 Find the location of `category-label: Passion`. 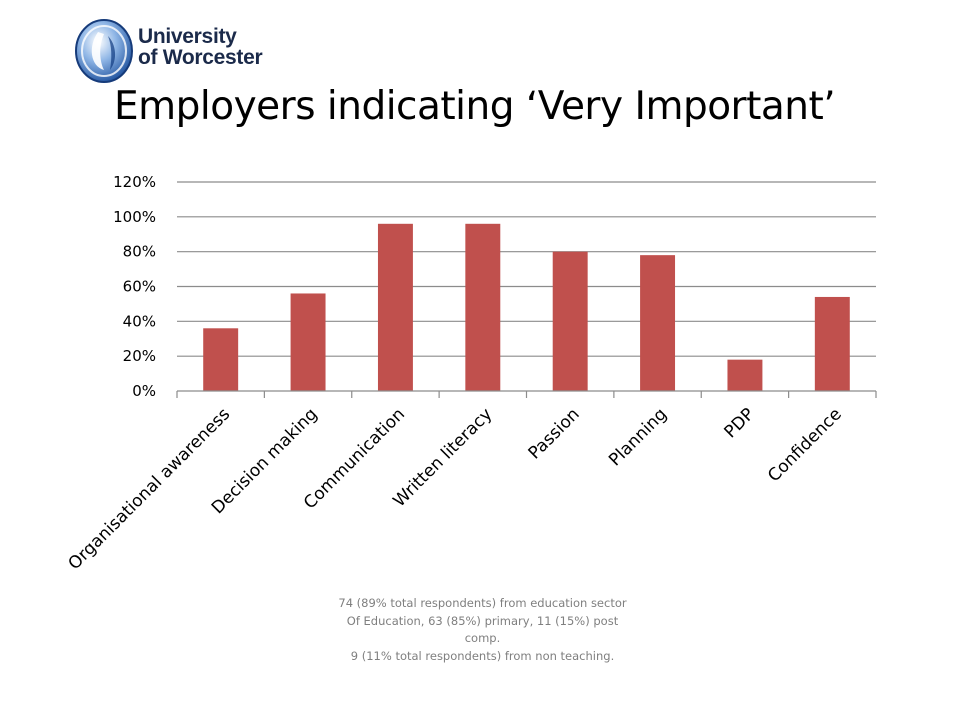

category-label: Passion is located at coordinates (554, 433).